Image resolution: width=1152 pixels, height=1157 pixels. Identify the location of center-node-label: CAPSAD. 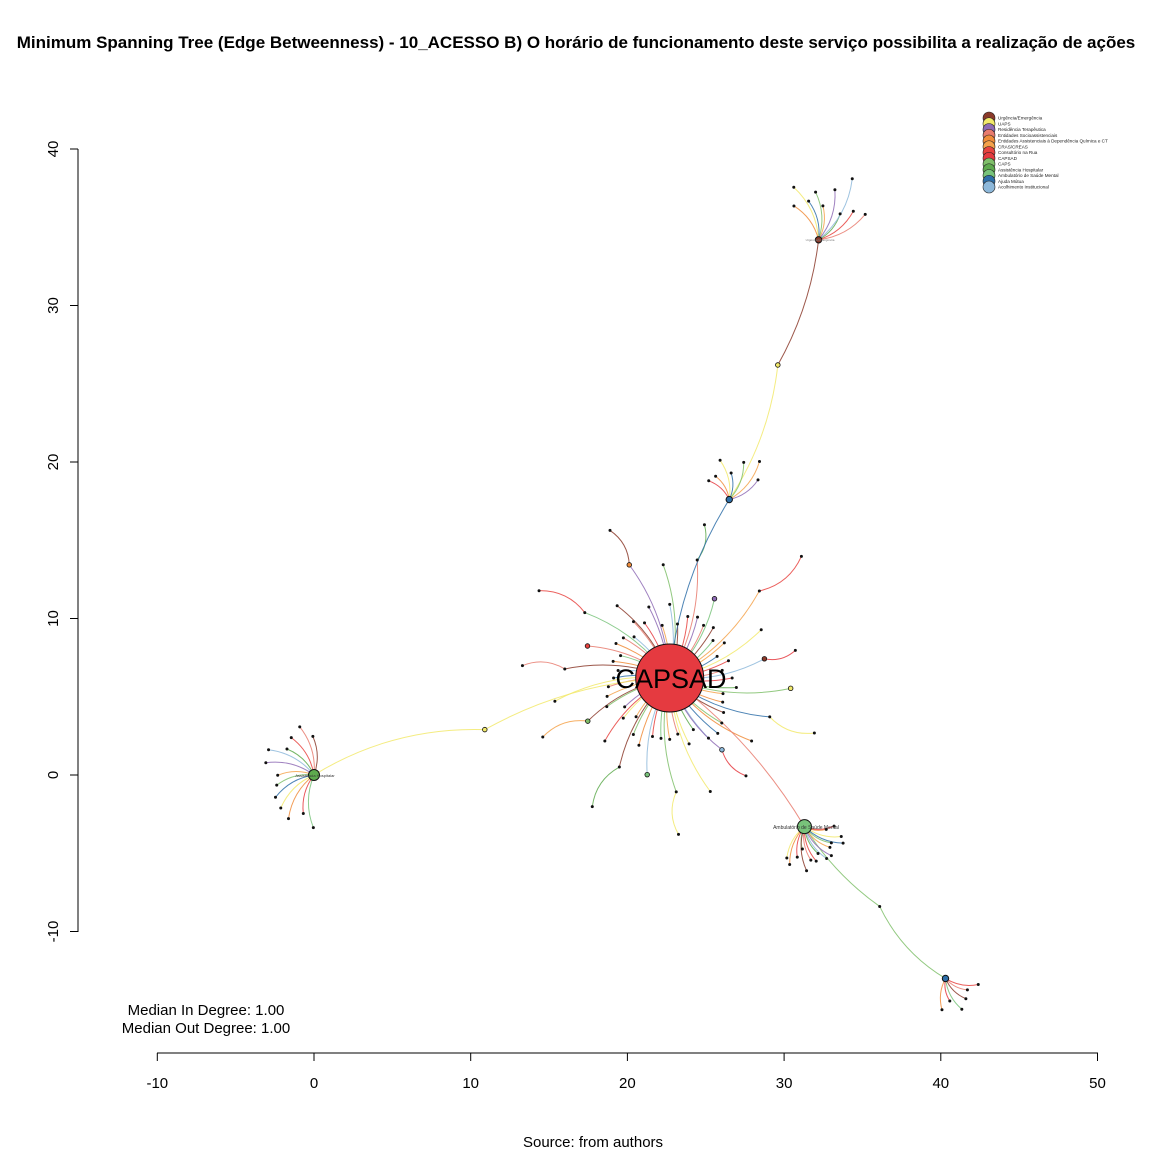
(670, 679).